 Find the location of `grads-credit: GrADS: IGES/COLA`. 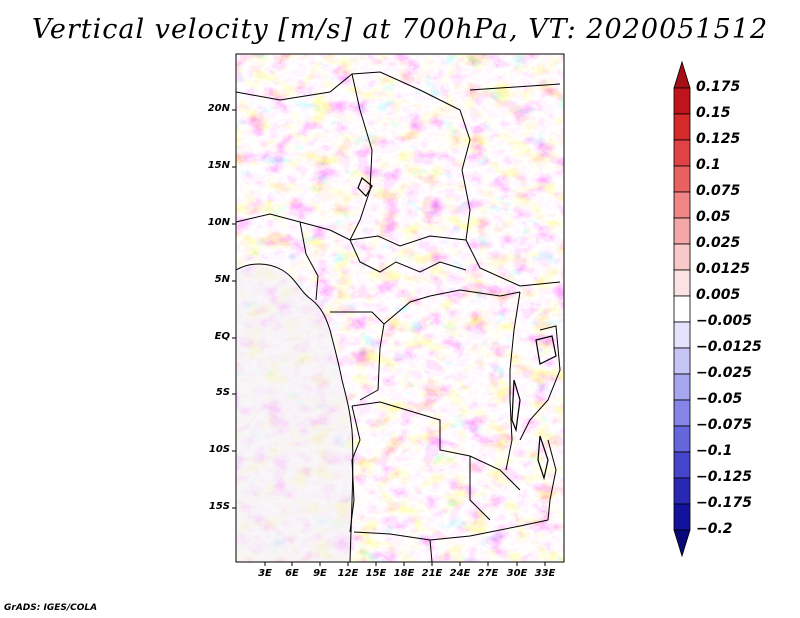

grads-credit: GrADS: IGES/COLA is located at coordinates (51, 608).